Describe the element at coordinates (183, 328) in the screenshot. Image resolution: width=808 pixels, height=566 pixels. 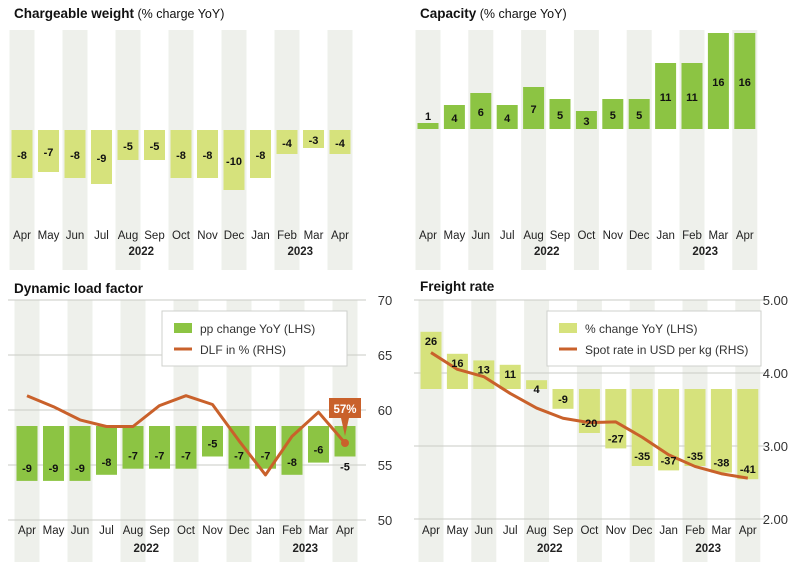
I see `legend-swatch-bar` at that location.